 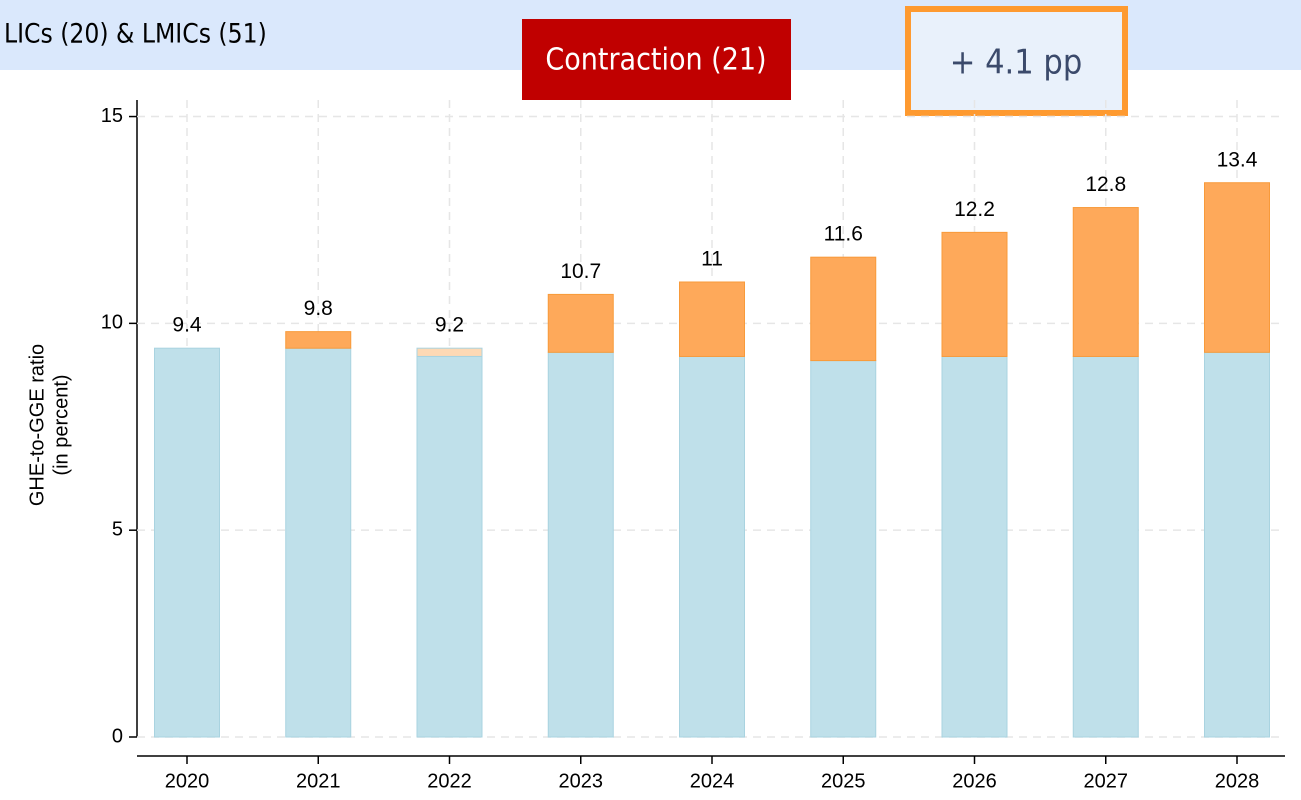 I want to click on x-tick-label: 2027, so click(x=1106, y=781).